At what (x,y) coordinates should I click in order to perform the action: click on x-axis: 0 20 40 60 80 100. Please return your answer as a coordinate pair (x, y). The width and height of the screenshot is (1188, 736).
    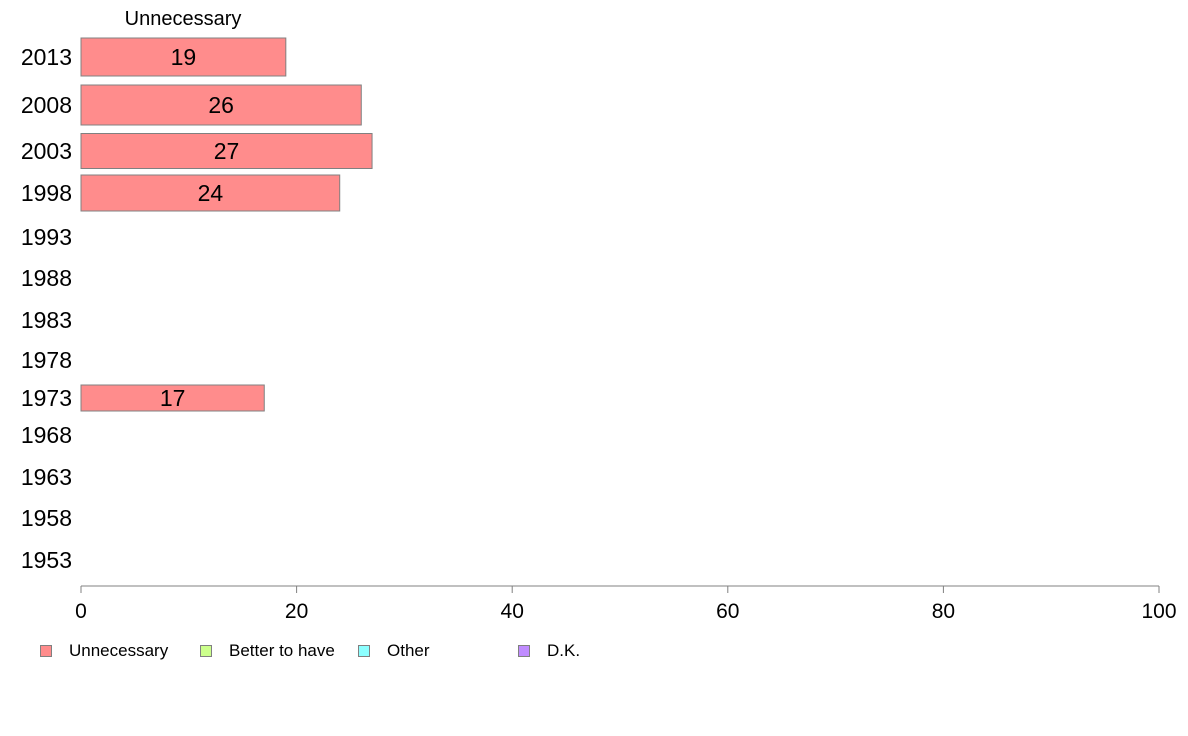
    Looking at the image, I should click on (626, 604).